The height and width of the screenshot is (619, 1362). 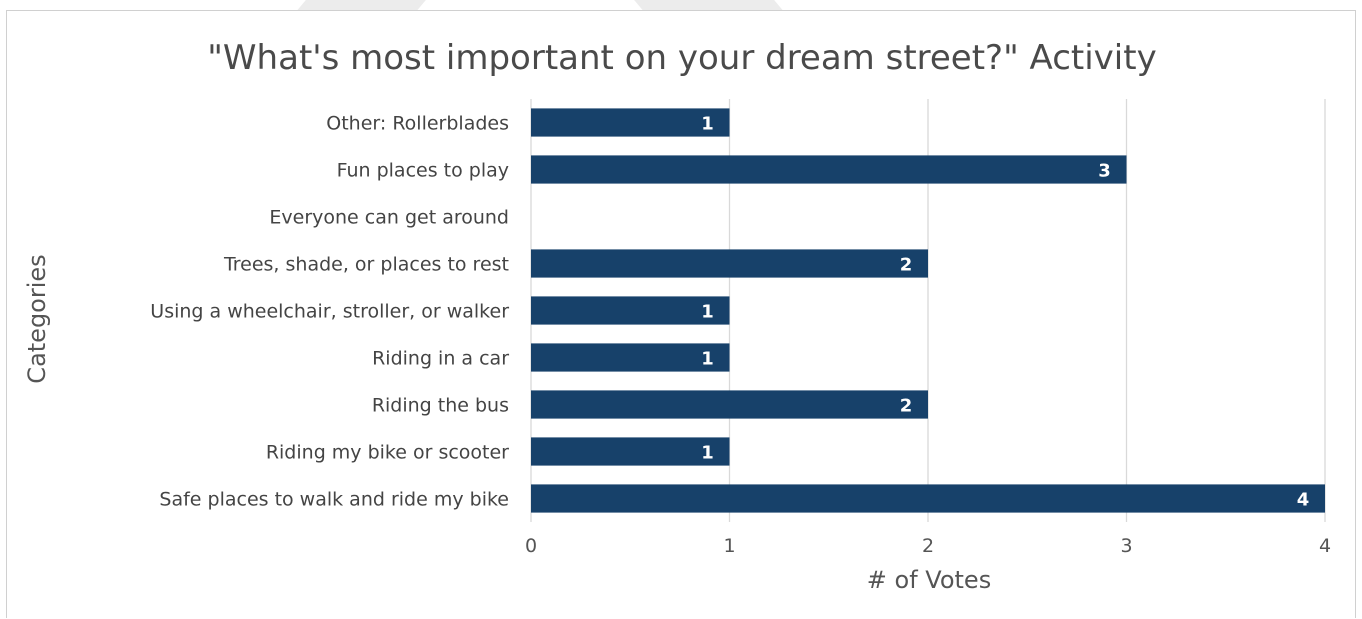 I want to click on y-axis-title: Categories, so click(x=37, y=318).